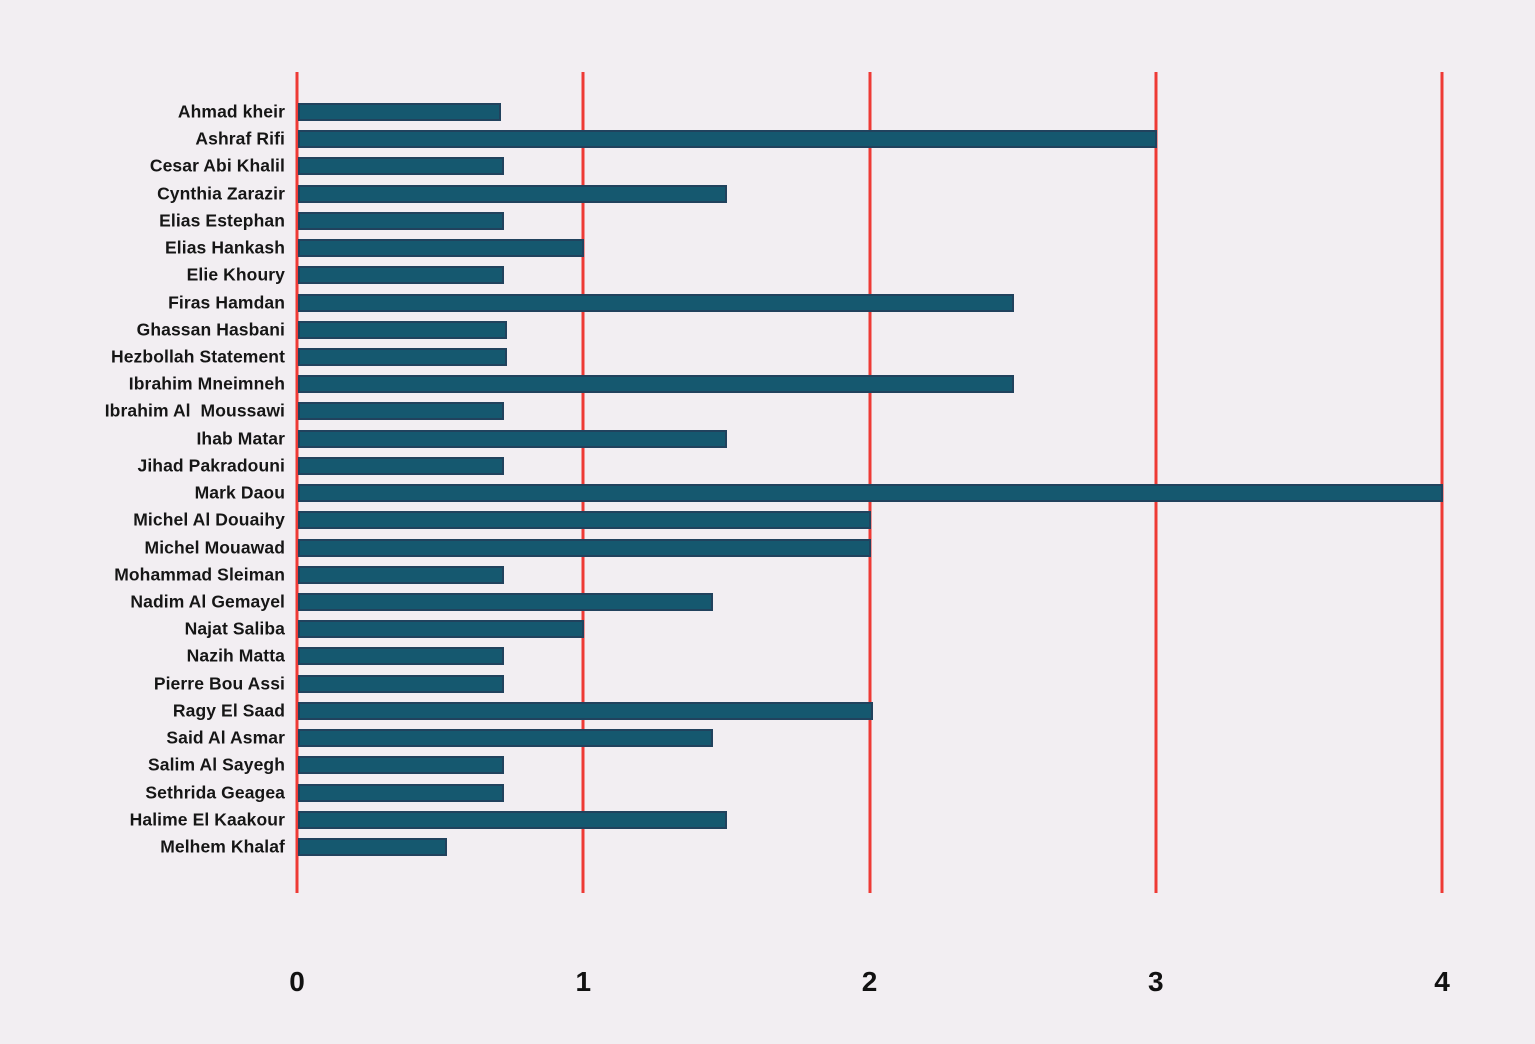 Image resolution: width=1535 pixels, height=1044 pixels. I want to click on category-label: Ragy El Saad, so click(228, 710).